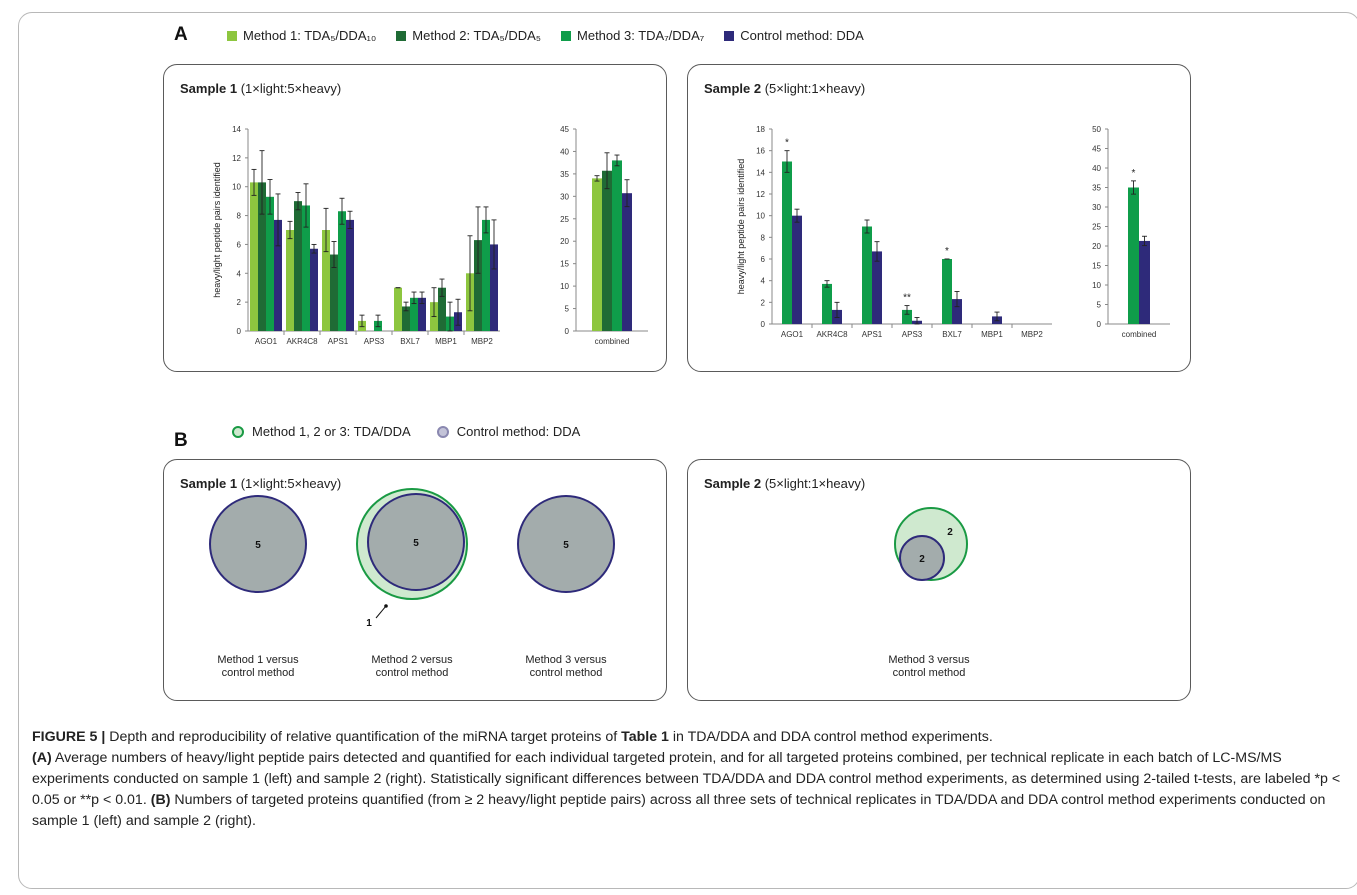 This screenshot has width=1357, height=895. What do you see at coordinates (1096, 246) in the screenshot?
I see `y-tick-label: 20` at bounding box center [1096, 246].